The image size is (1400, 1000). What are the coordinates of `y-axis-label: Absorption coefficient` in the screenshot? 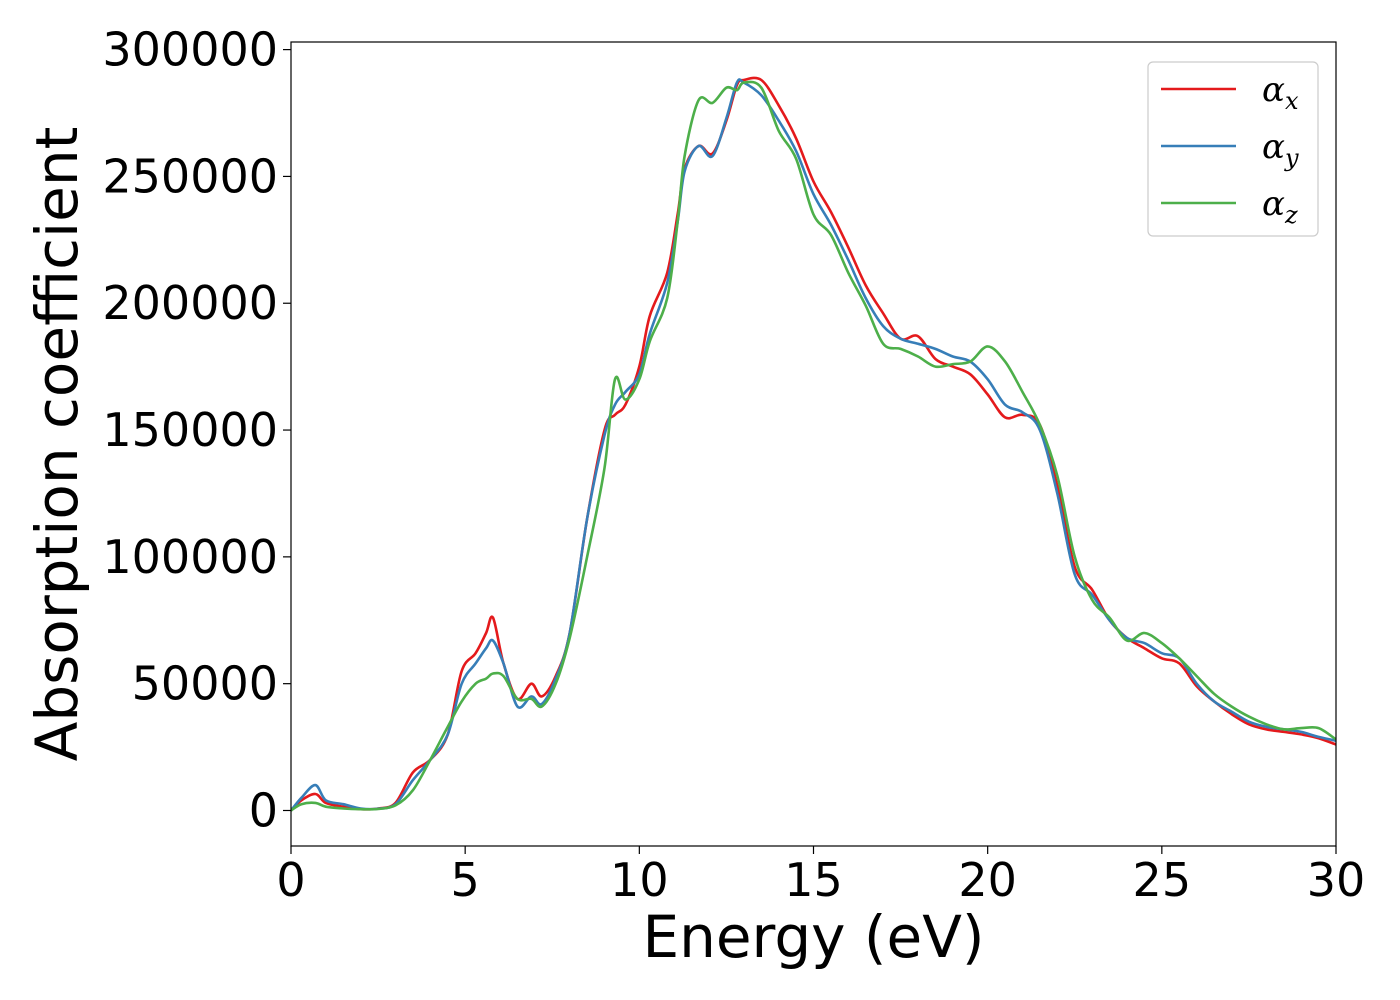 It's located at (57, 444).